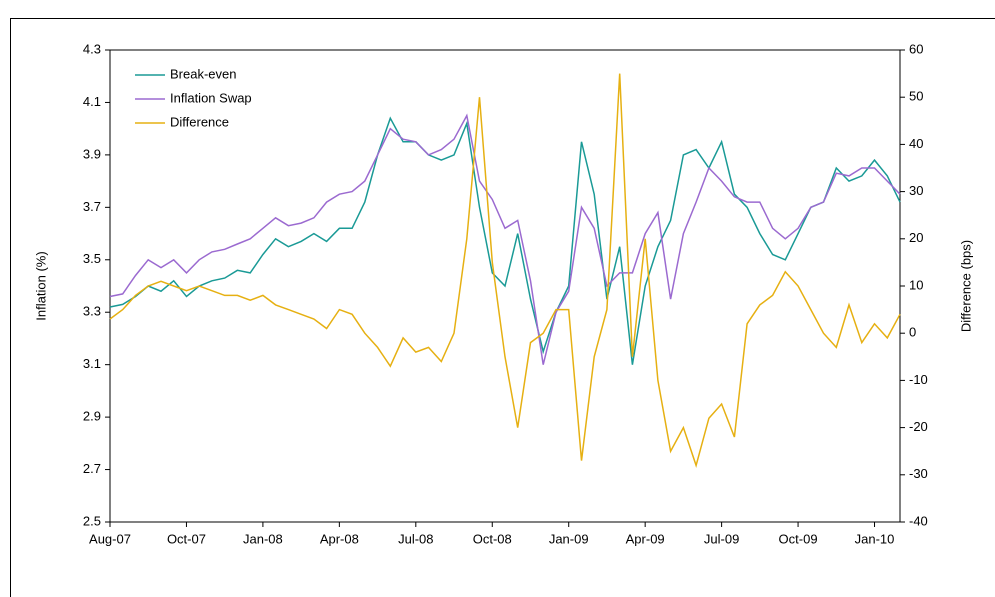  What do you see at coordinates (916, 48) in the screenshot?
I see `y2-tick-label: 60` at bounding box center [916, 48].